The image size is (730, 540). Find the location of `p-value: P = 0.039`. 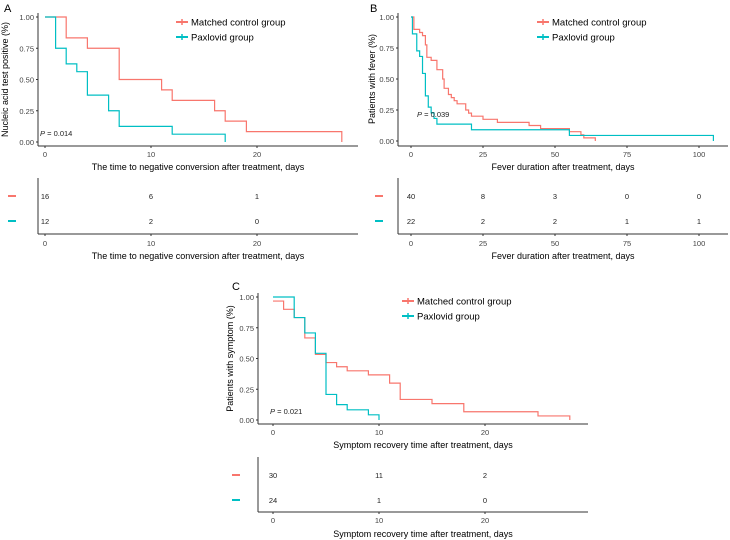

p-value: P = 0.039 is located at coordinates (433, 114).